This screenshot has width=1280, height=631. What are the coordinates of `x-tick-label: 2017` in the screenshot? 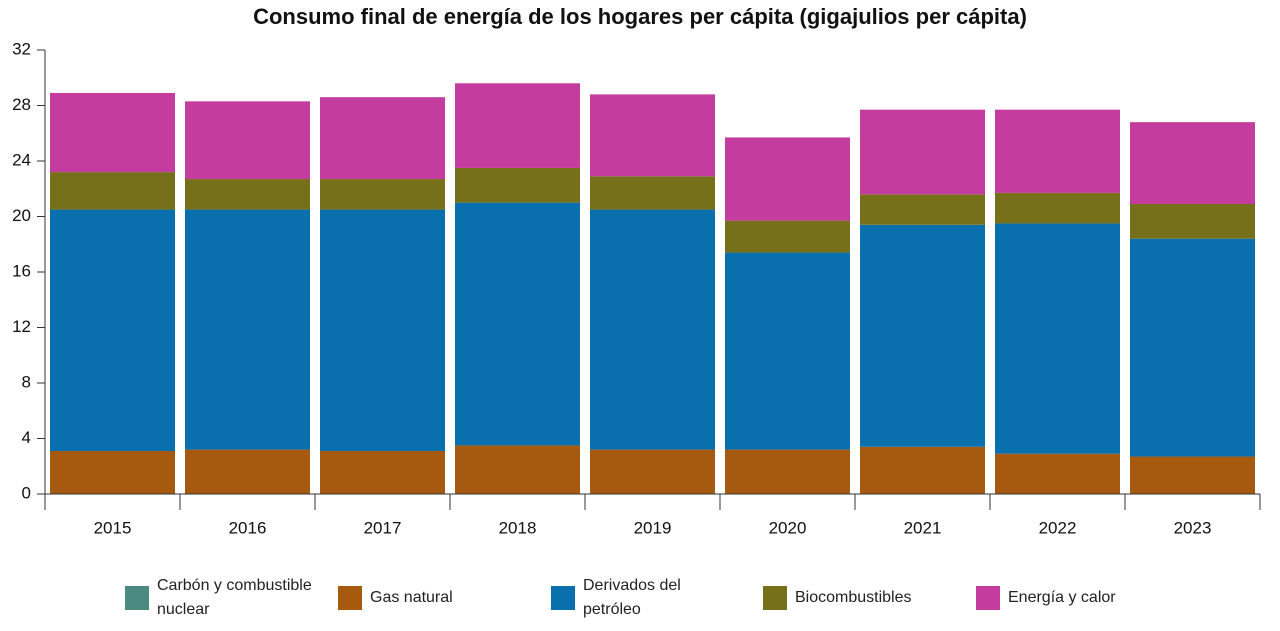 It's located at (383, 527).